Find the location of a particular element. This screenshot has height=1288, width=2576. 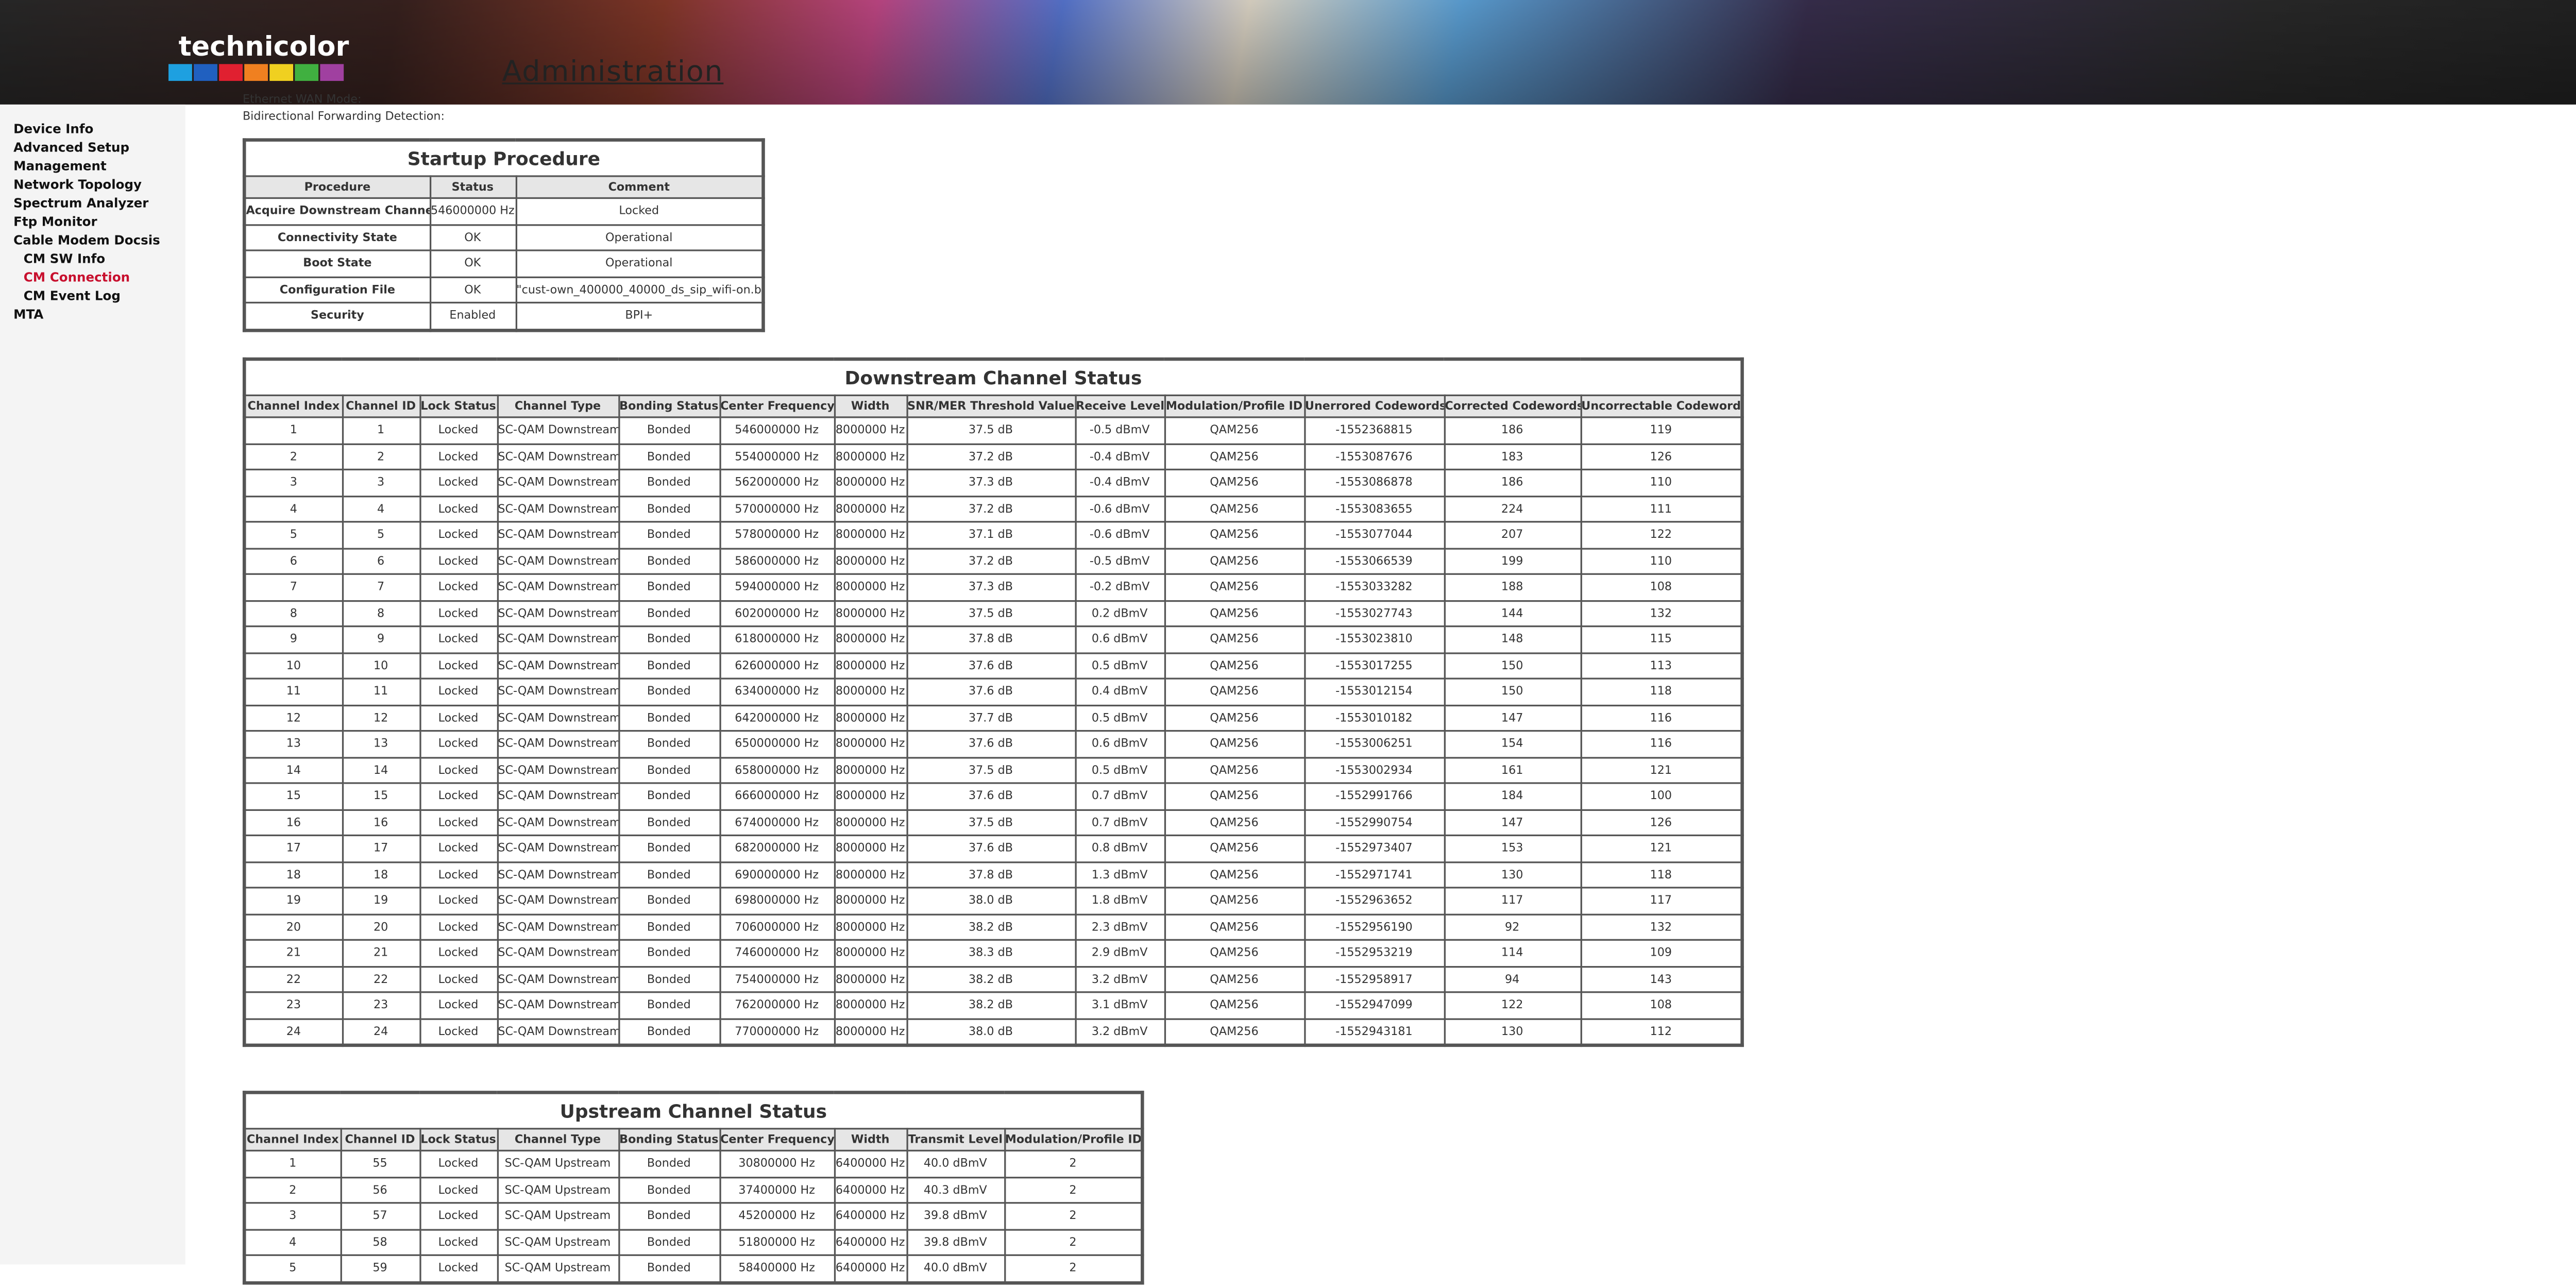

nav-link: Cable Modem Docsis is located at coordinates (86, 240).